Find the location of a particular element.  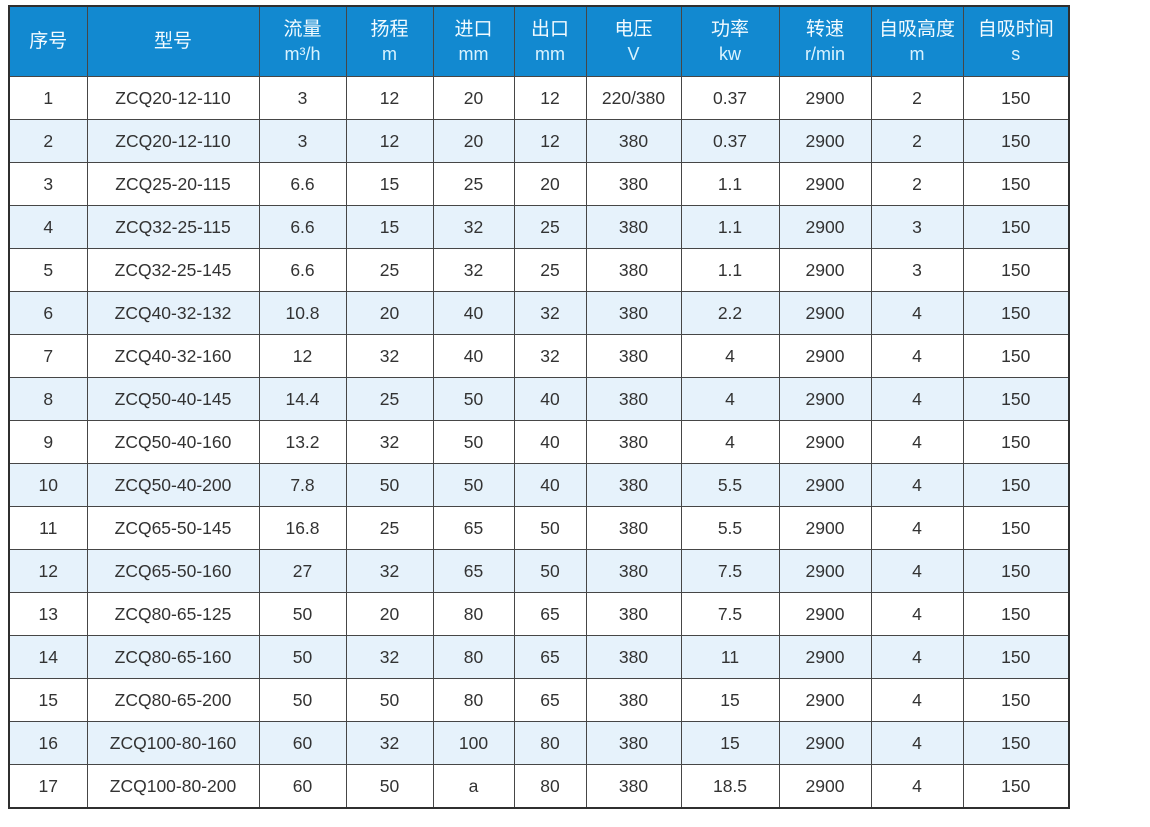

table-cell: 10.8 is located at coordinates (302, 313).